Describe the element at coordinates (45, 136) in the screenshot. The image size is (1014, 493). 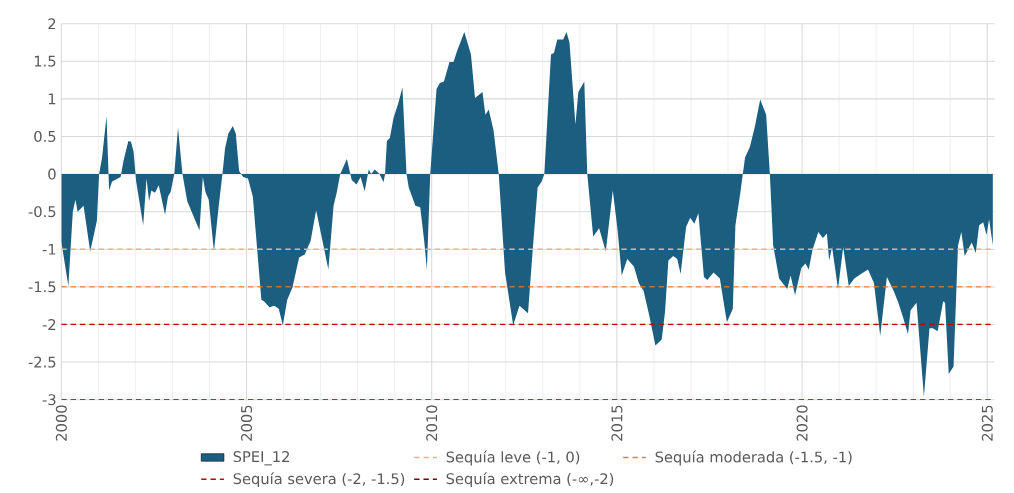
I see `y-tick-label: 0.5` at that location.